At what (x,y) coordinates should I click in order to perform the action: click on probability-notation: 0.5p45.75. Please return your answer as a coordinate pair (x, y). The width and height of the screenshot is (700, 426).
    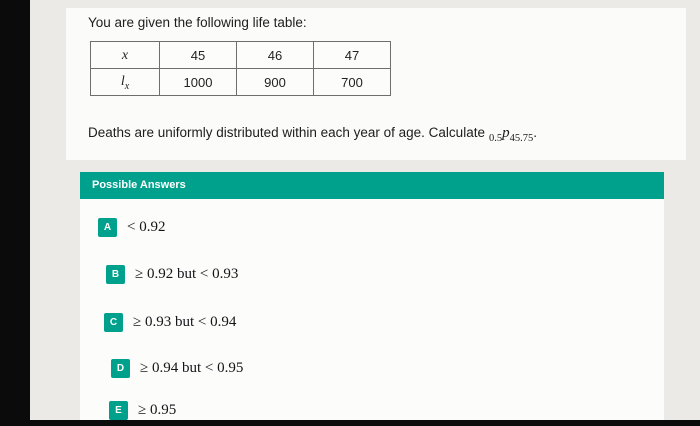
    Looking at the image, I should click on (511, 134).